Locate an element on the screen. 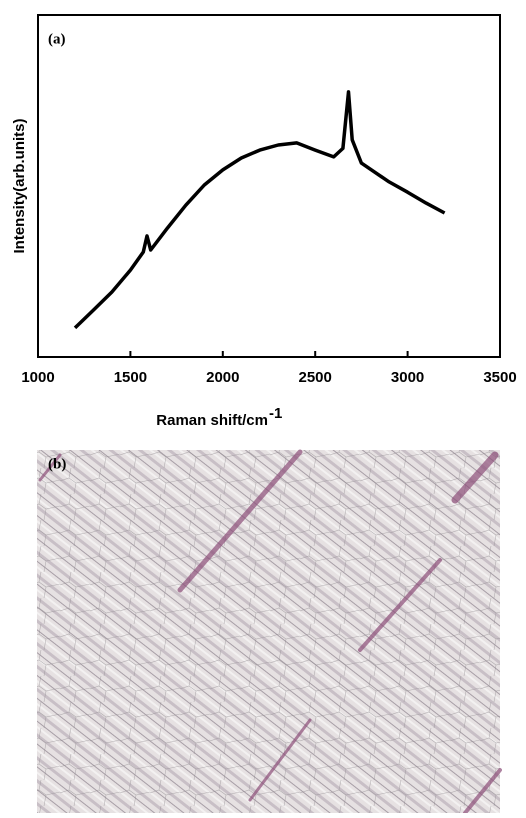  x-tick-label: 1500 is located at coordinates (130, 377).